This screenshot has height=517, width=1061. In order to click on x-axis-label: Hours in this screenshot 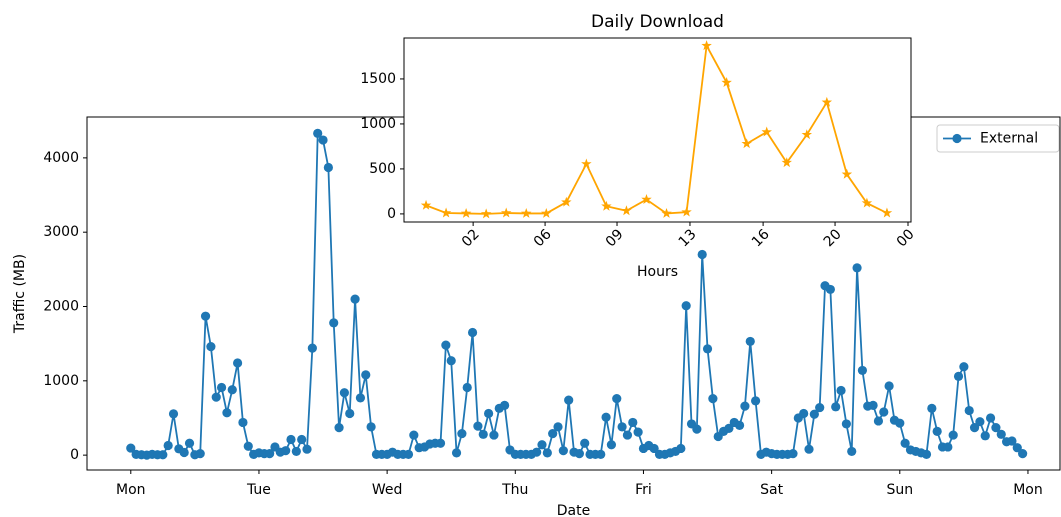, I will do `click(657, 272)`.